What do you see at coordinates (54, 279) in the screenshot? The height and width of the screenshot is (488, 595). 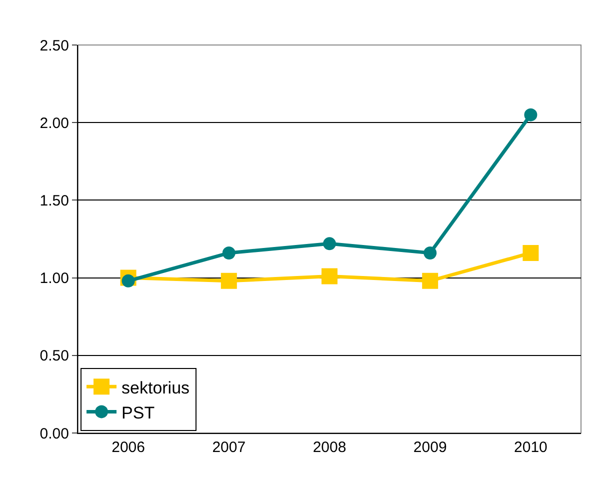 I see `y-tick-label: 1.00` at bounding box center [54, 279].